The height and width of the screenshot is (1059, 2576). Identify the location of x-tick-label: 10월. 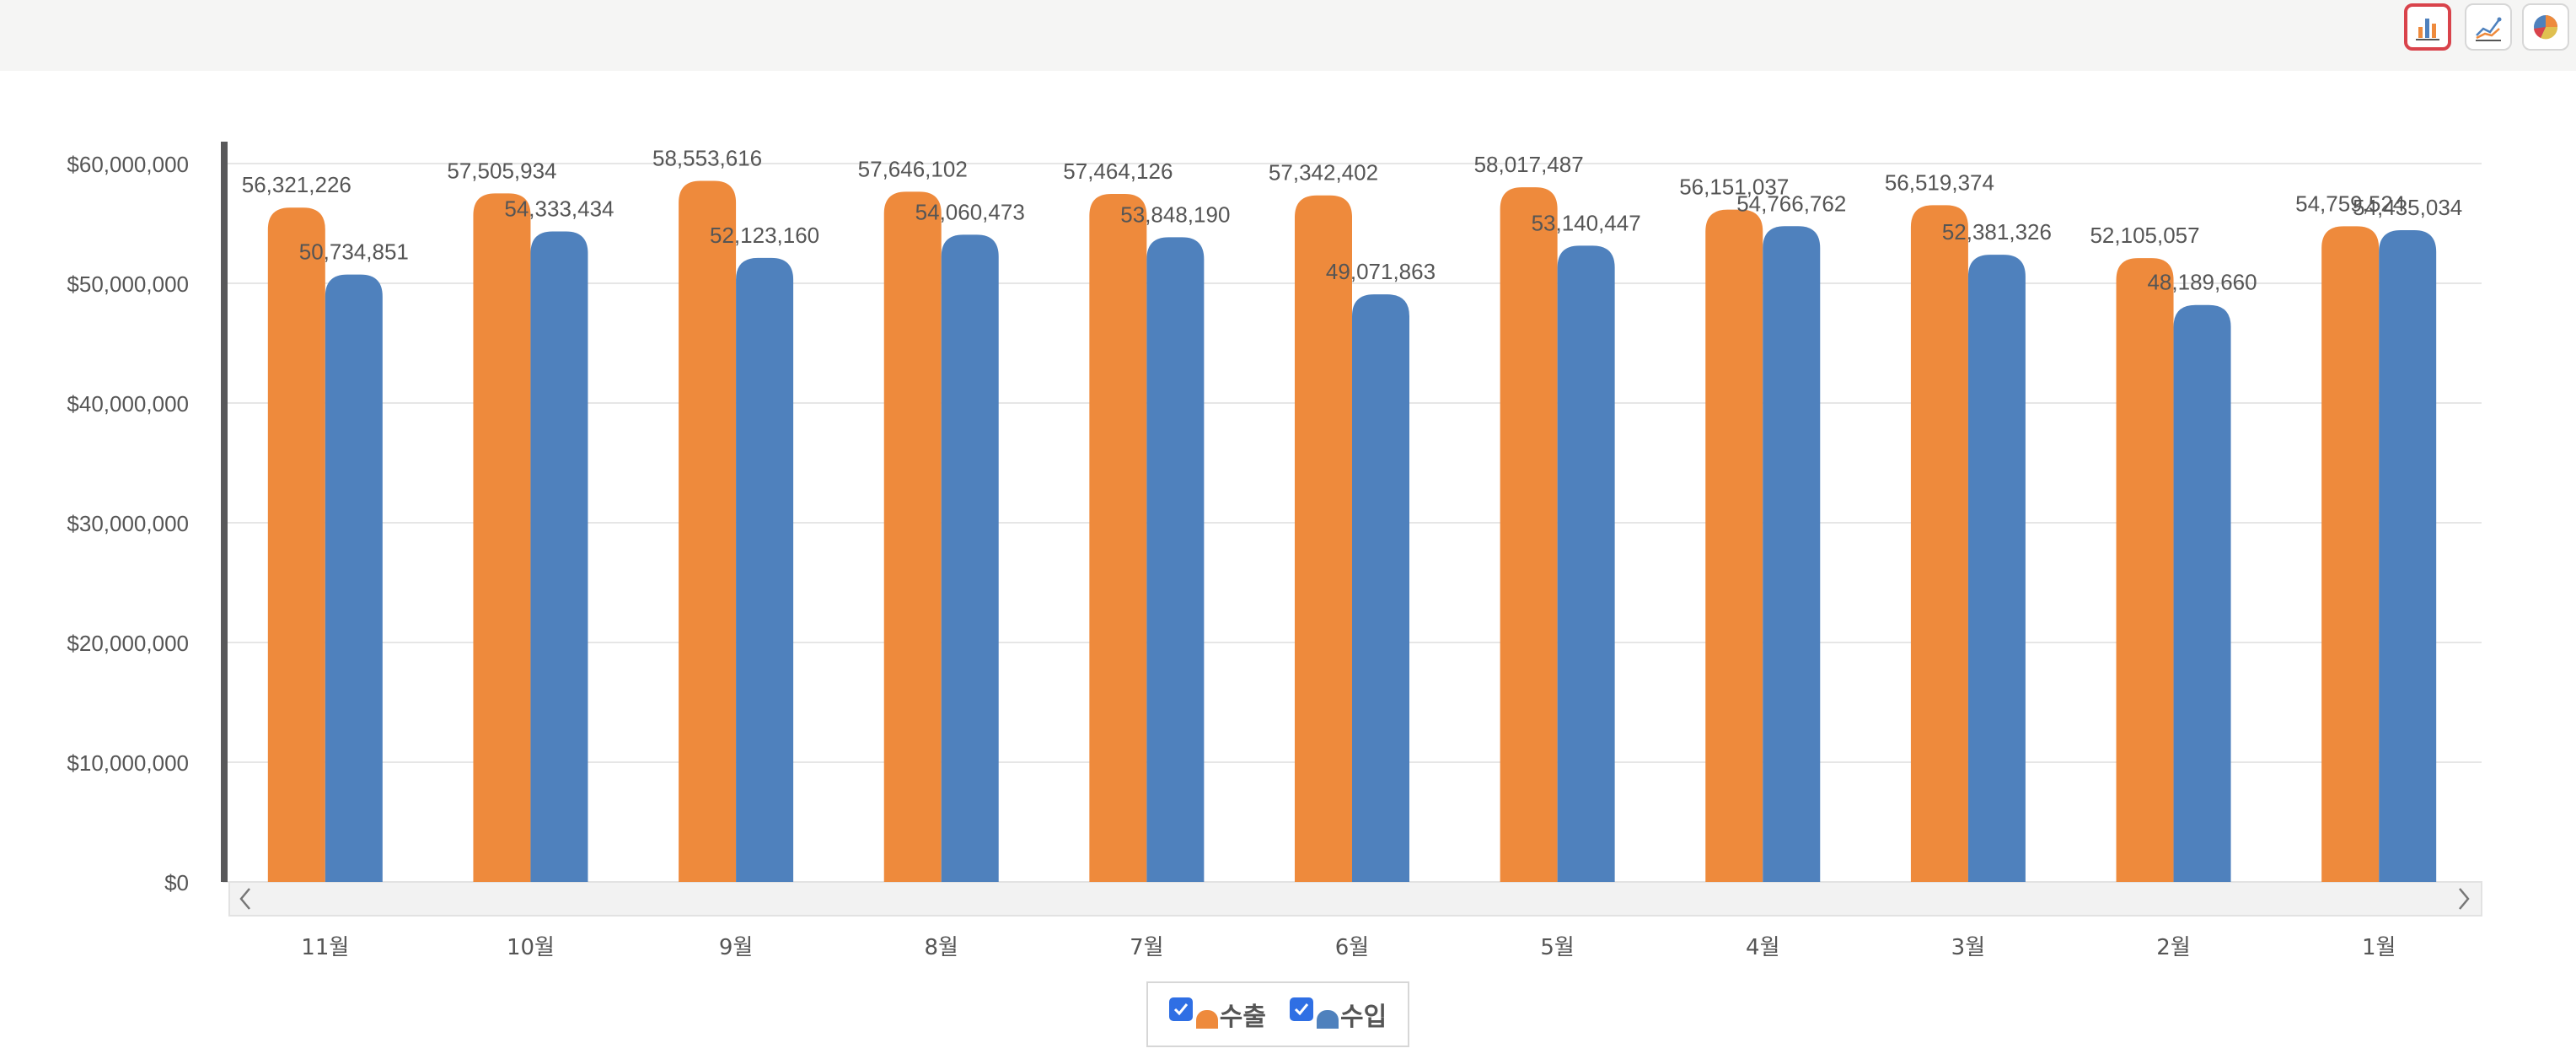
(531, 948).